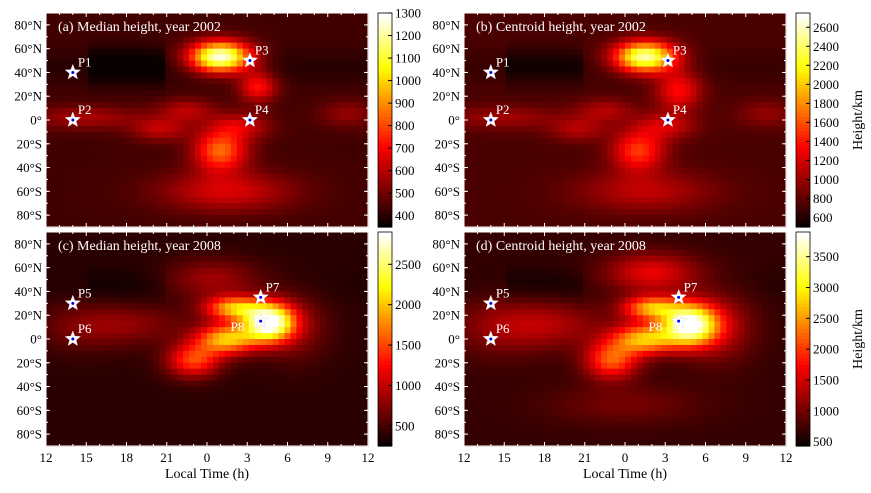  I want to click on point-label: P1, so click(503, 61).